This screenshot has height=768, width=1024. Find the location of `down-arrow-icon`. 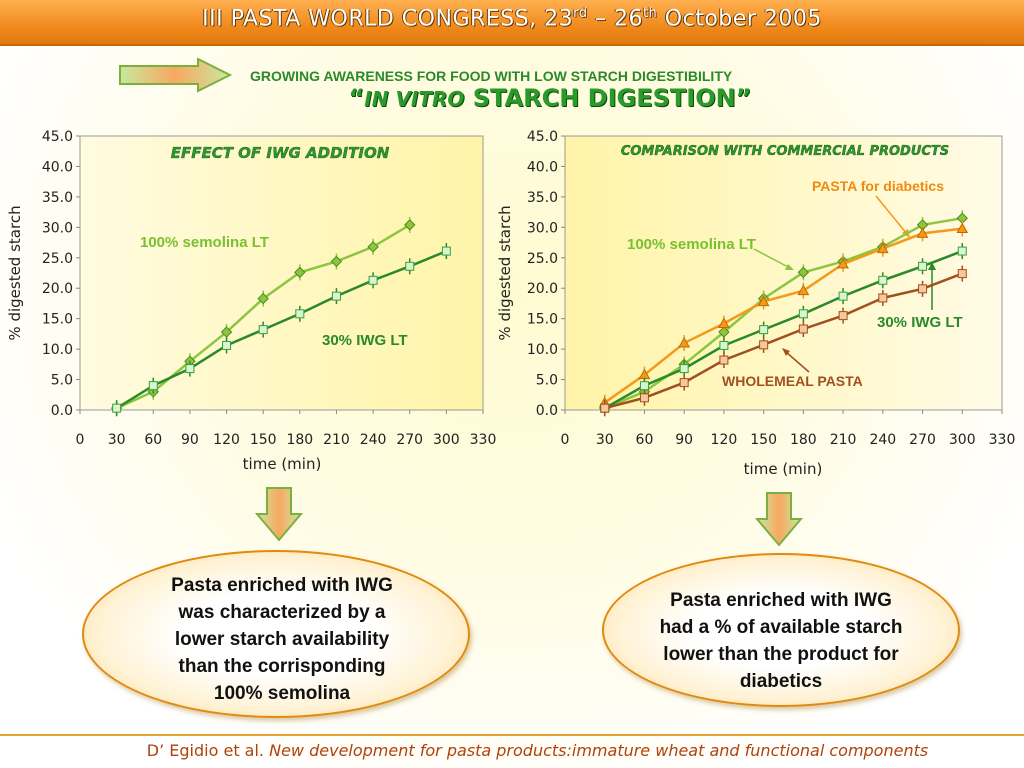

down-arrow-icon is located at coordinates (279, 514).